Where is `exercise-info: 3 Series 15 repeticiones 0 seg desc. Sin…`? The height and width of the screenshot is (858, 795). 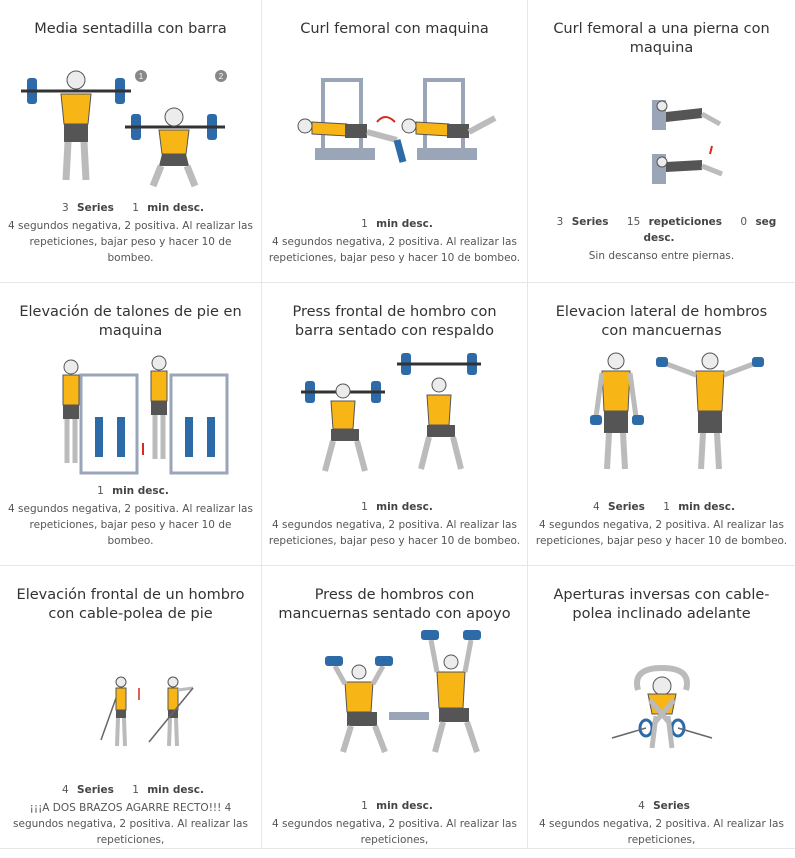
exercise-info: 3 Series 15 repeticiones 0 seg desc. Sin… is located at coordinates (661, 239).